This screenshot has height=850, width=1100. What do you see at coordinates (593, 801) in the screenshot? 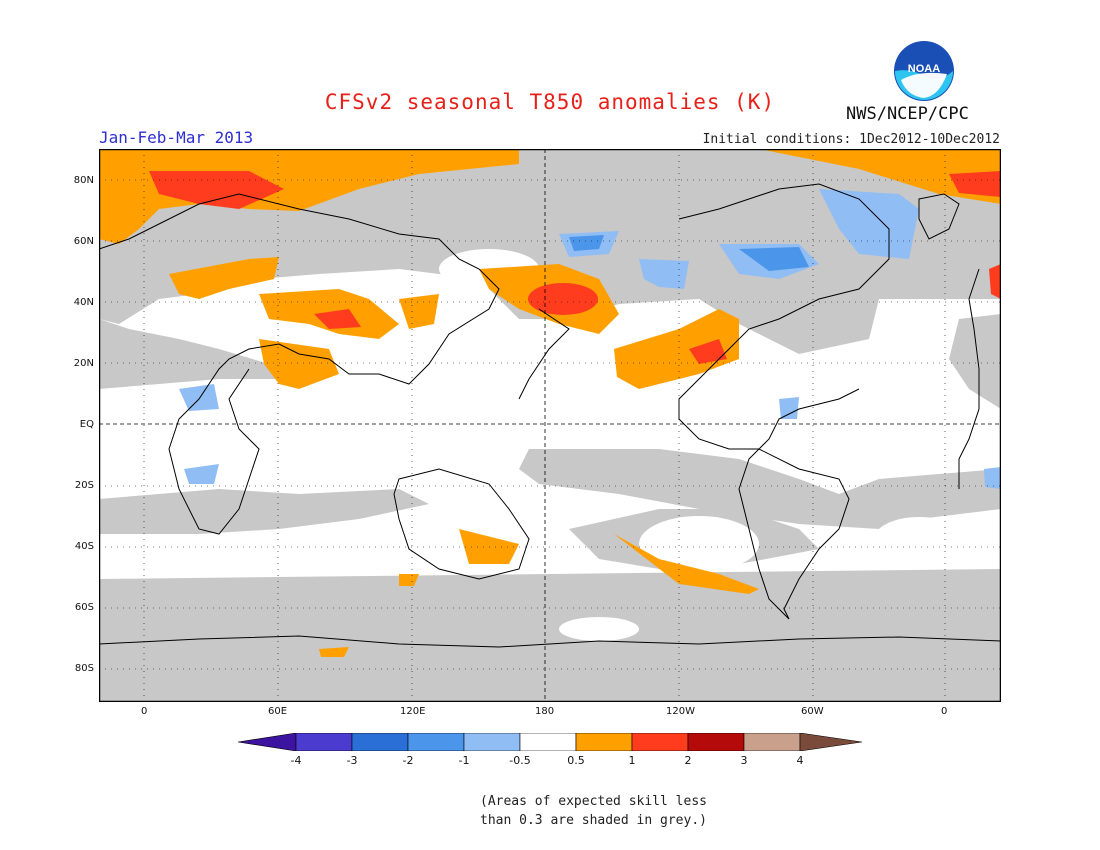
I see `footnote-line: (Areas of expected skill less` at bounding box center [593, 801].